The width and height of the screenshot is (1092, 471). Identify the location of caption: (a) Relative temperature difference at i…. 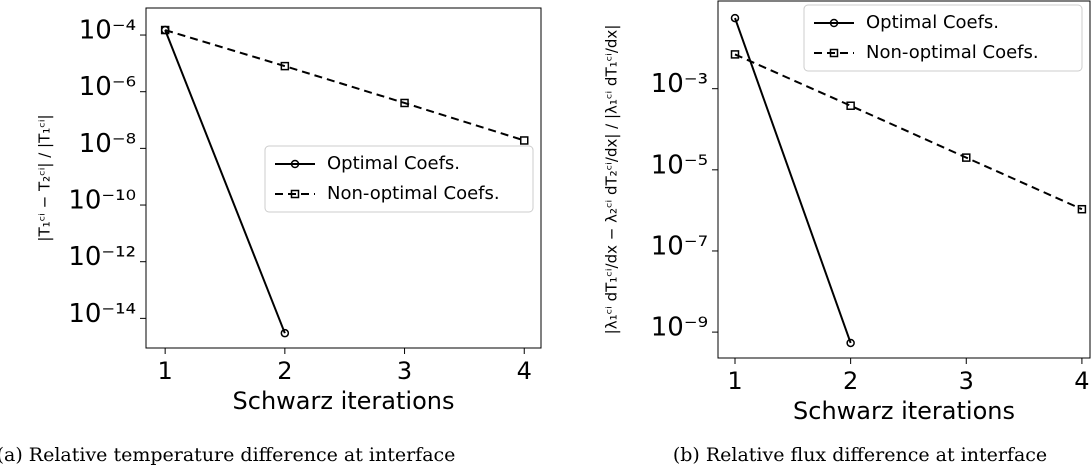
(227, 455).